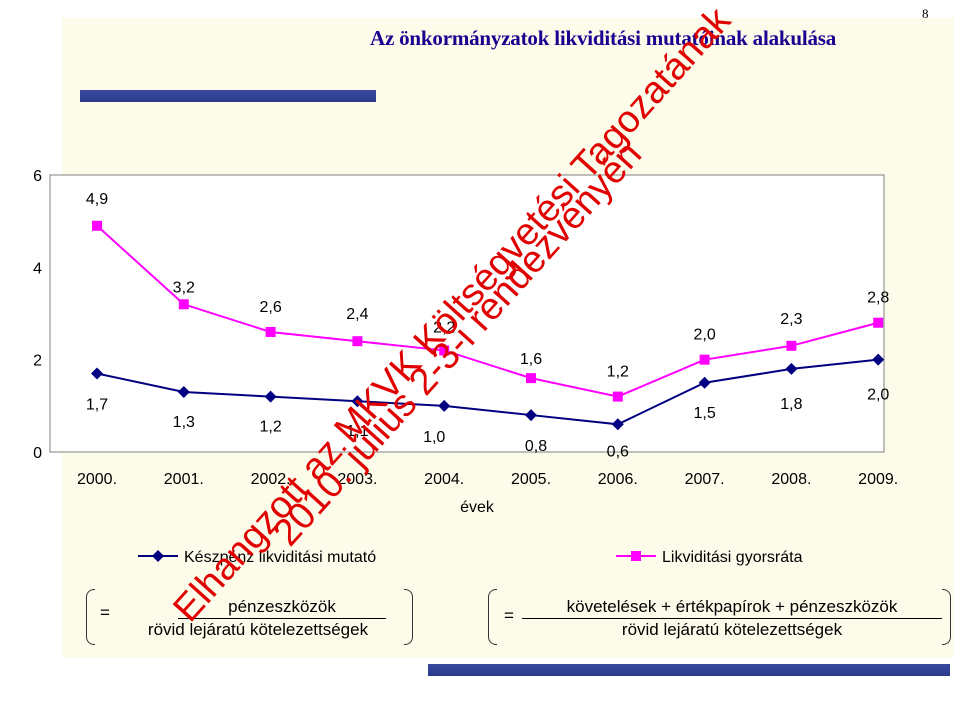  What do you see at coordinates (791, 479) in the screenshot?
I see `x-tick-label: 2008.` at bounding box center [791, 479].